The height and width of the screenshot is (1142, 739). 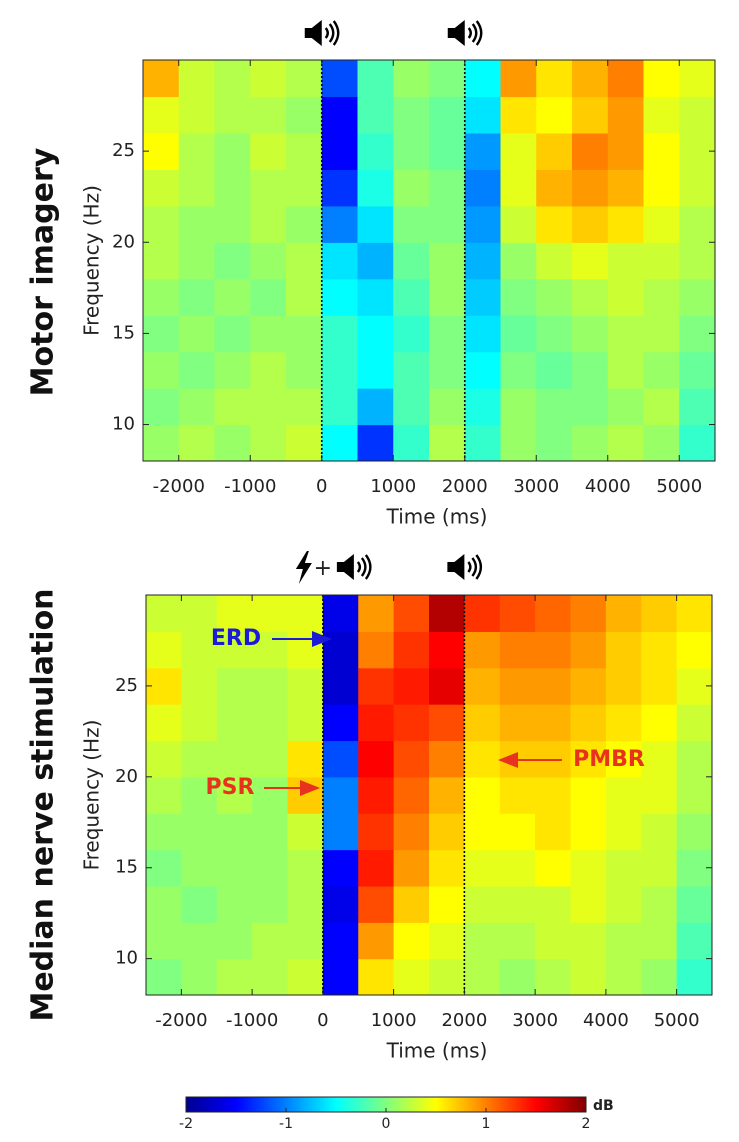 I want to click on x-tick-label: 1000, so click(x=394, y=1020).